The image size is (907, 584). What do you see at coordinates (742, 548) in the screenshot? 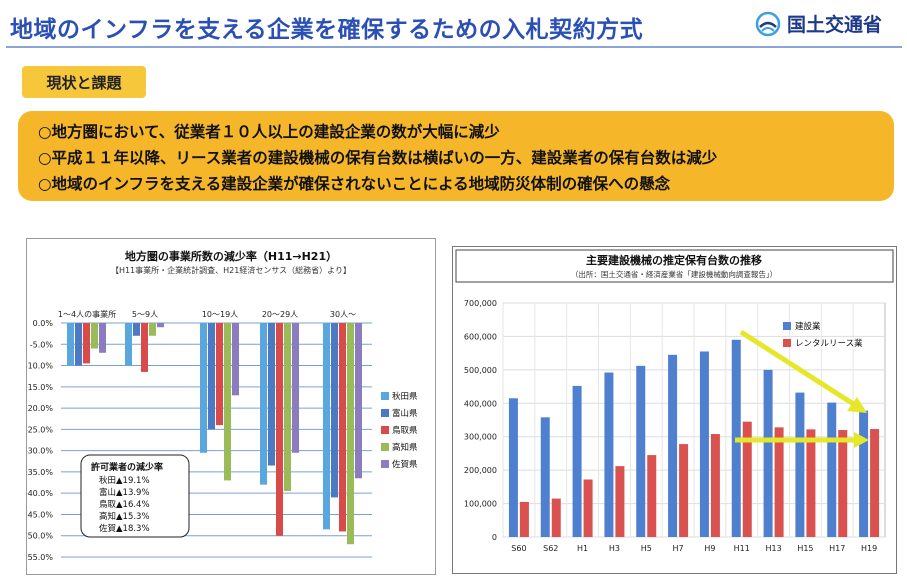
I see `x-tick-label: H11` at bounding box center [742, 548].